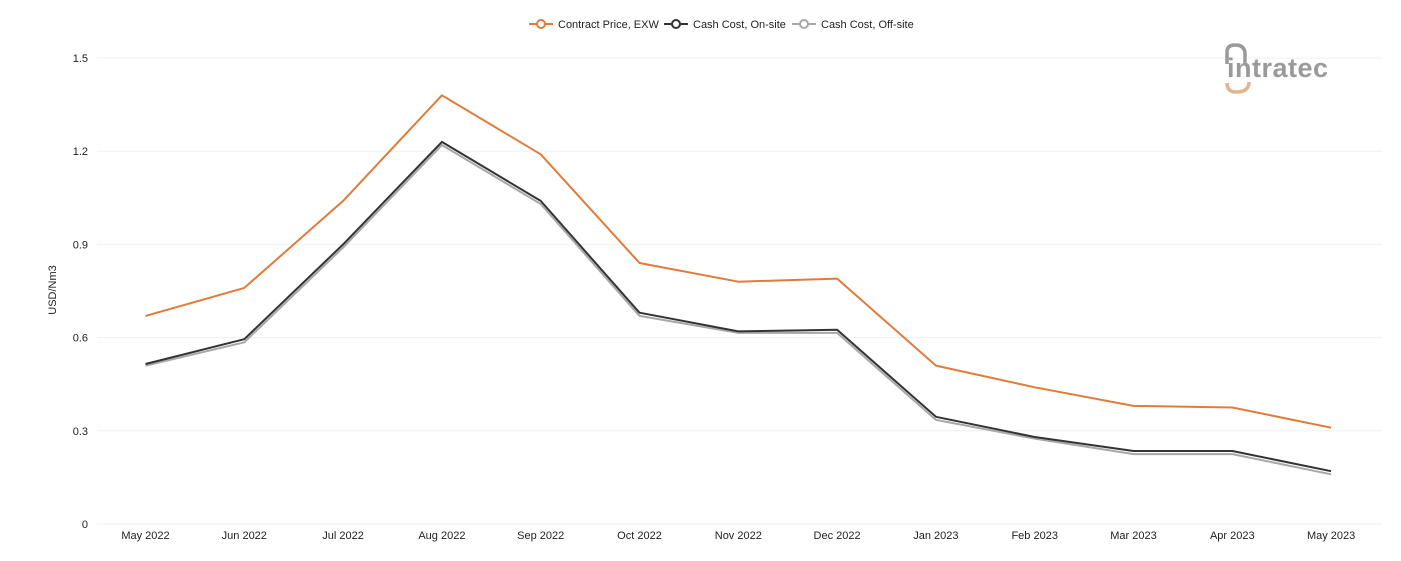  Describe the element at coordinates (80, 432) in the screenshot. I see `y-tick-label: 0.3` at that location.